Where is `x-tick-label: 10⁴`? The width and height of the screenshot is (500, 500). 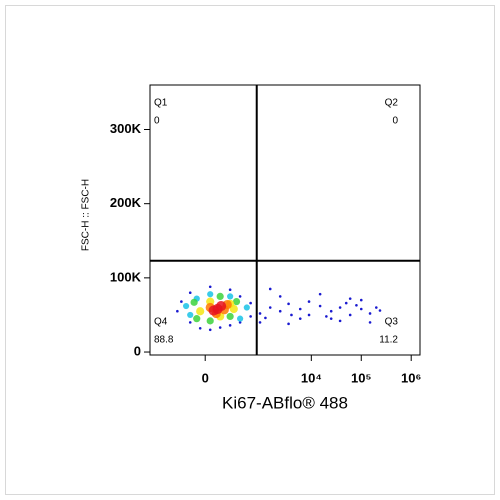 x-tick-label: 10⁴ is located at coordinates (311, 377).